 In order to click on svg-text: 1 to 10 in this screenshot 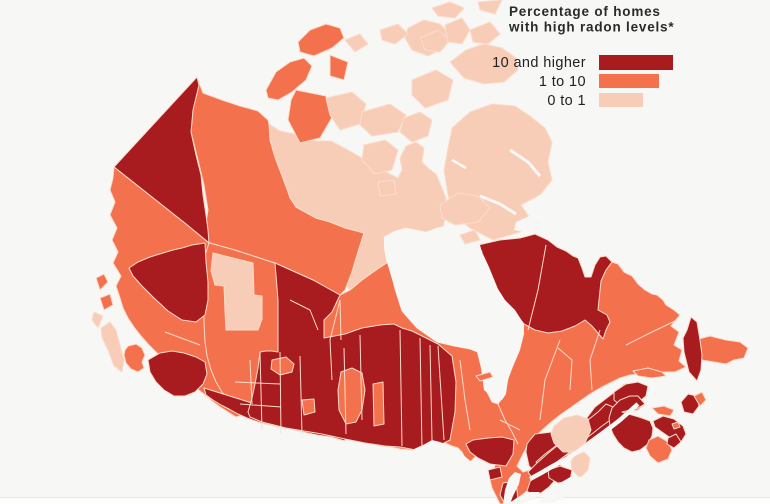, I will do `click(562, 82)`.